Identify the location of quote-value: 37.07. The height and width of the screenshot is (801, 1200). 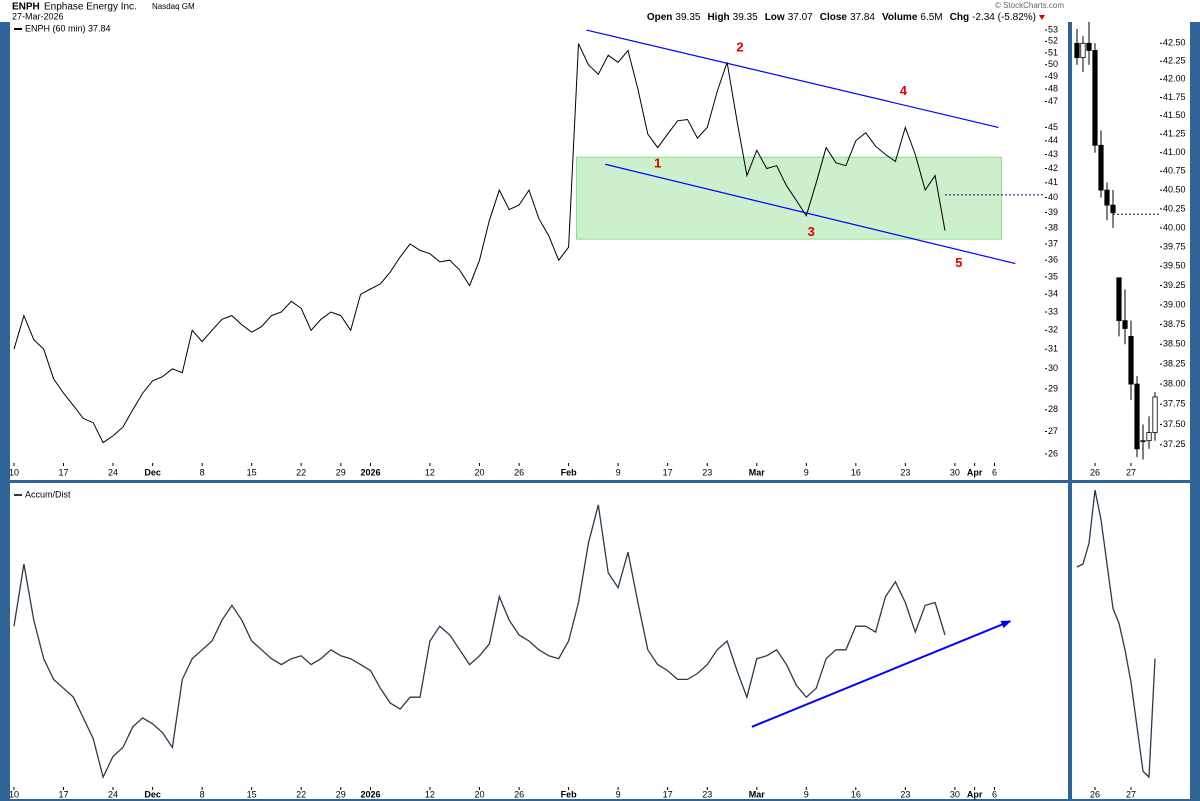
(800, 17).